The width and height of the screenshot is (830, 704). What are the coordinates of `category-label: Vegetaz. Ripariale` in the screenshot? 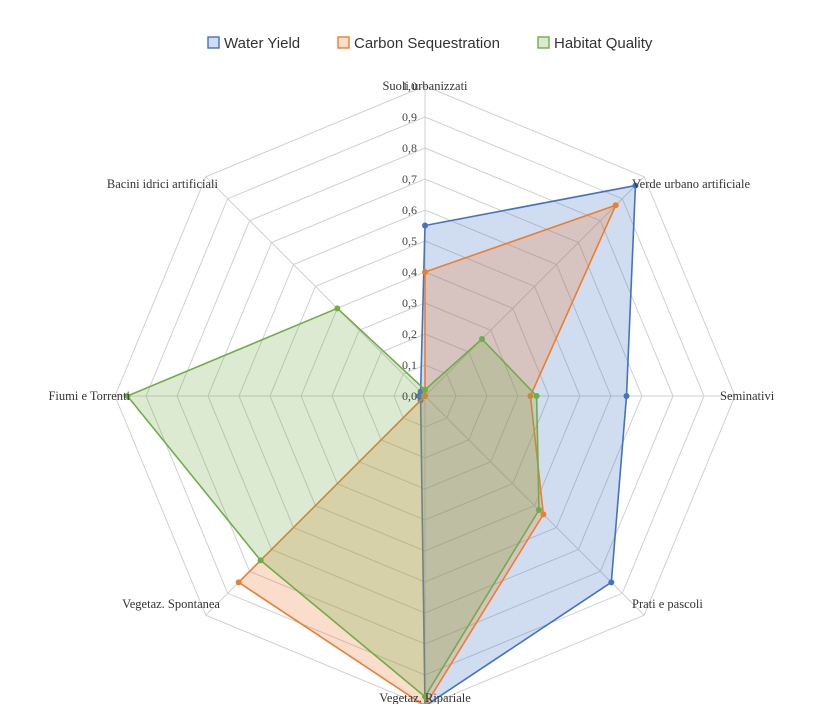 It's located at (425, 697).